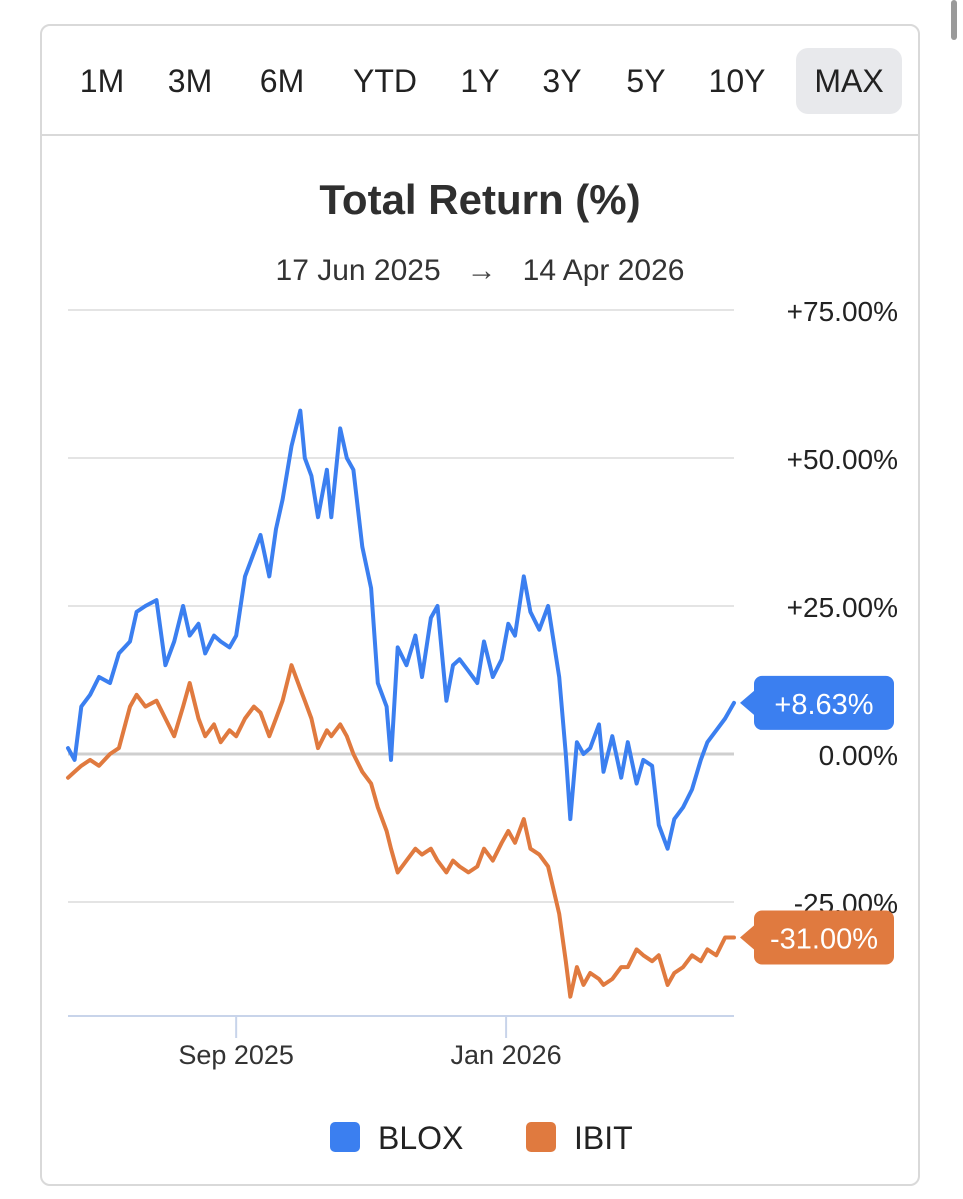 The height and width of the screenshot is (1199, 963). I want to click on legend: BLOX IBIT, so click(480, 1138).